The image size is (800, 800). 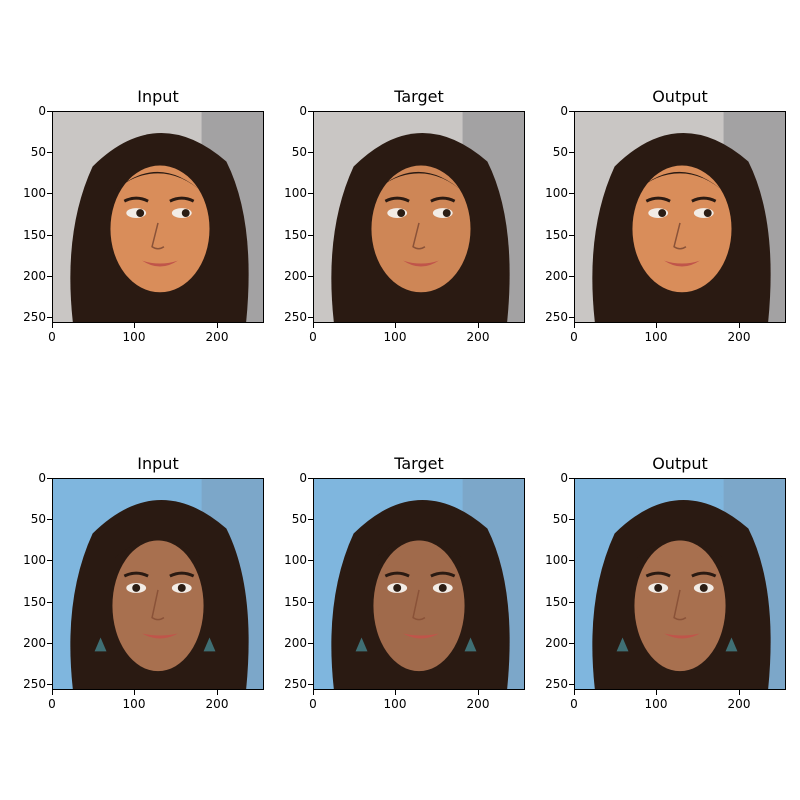 I want to click on y-tick-label: 200, so click(x=295, y=643).